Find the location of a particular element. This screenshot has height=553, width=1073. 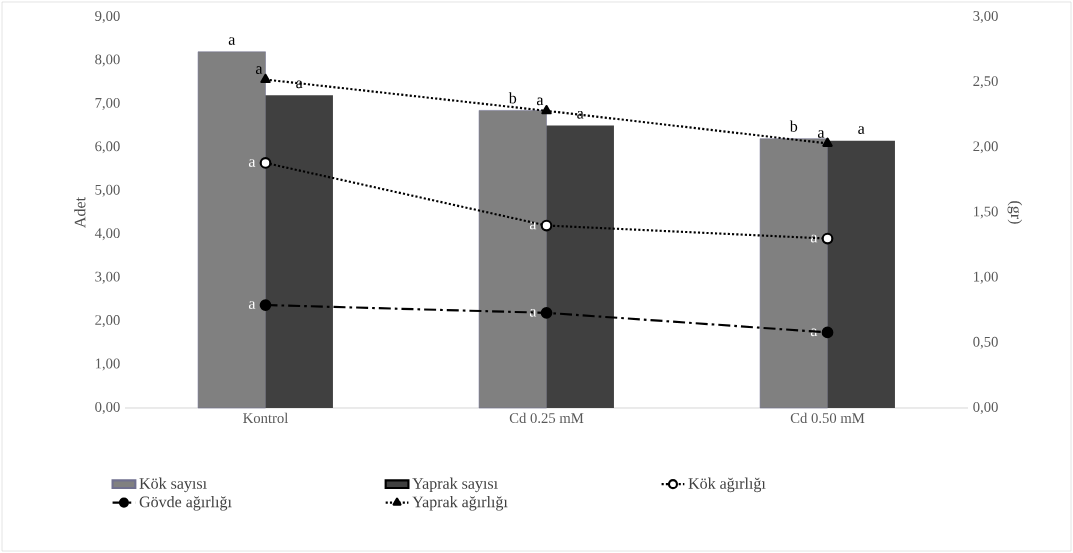

y-tick-label: 4,00 is located at coordinates (107, 234).